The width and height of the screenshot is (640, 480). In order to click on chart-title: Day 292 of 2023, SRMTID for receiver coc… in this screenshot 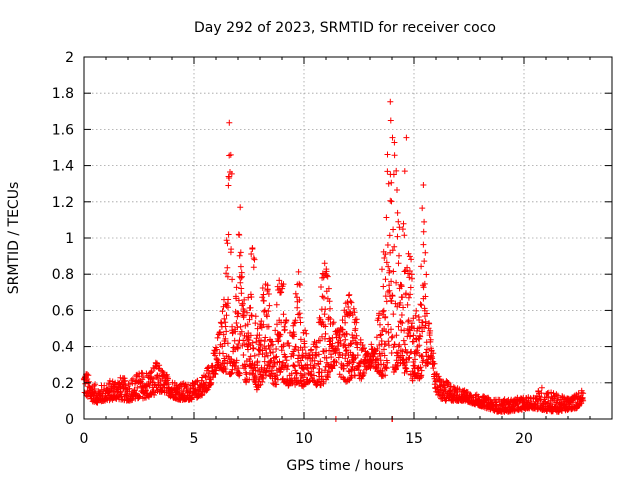, I will do `click(345, 28)`.